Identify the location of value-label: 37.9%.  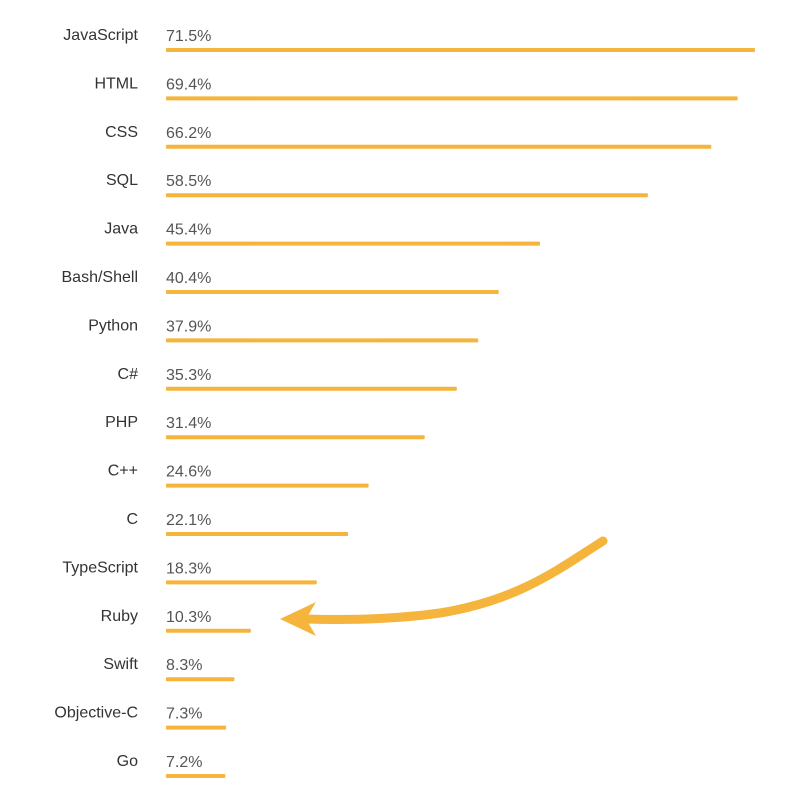
(188, 326).